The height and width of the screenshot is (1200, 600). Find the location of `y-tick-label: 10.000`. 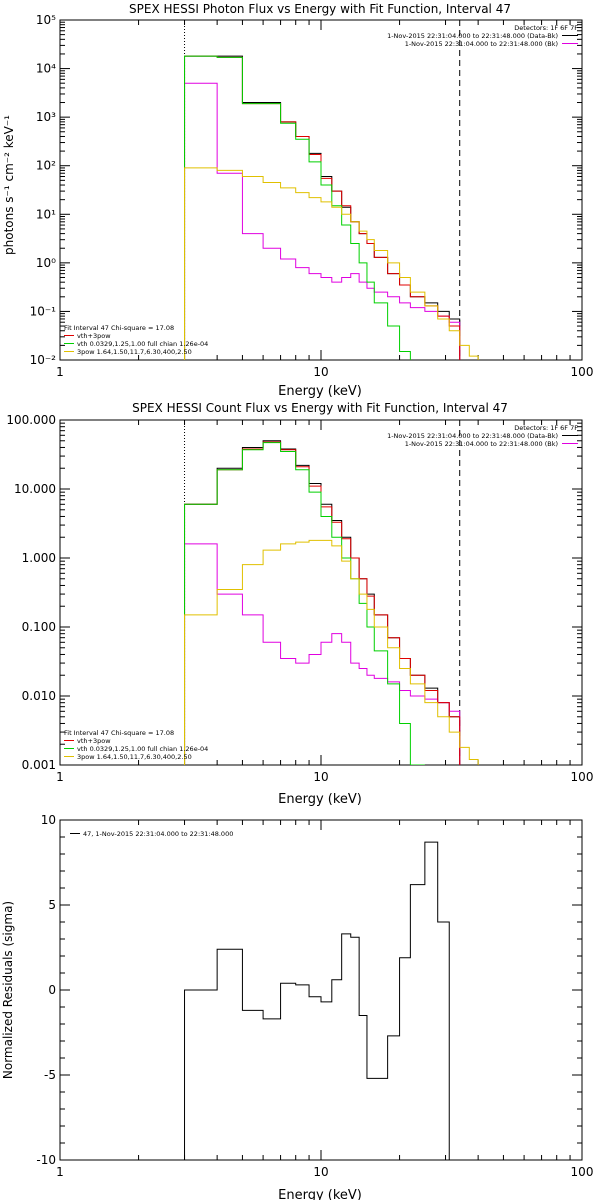

y-tick-label: 10.000 is located at coordinates (35, 489).